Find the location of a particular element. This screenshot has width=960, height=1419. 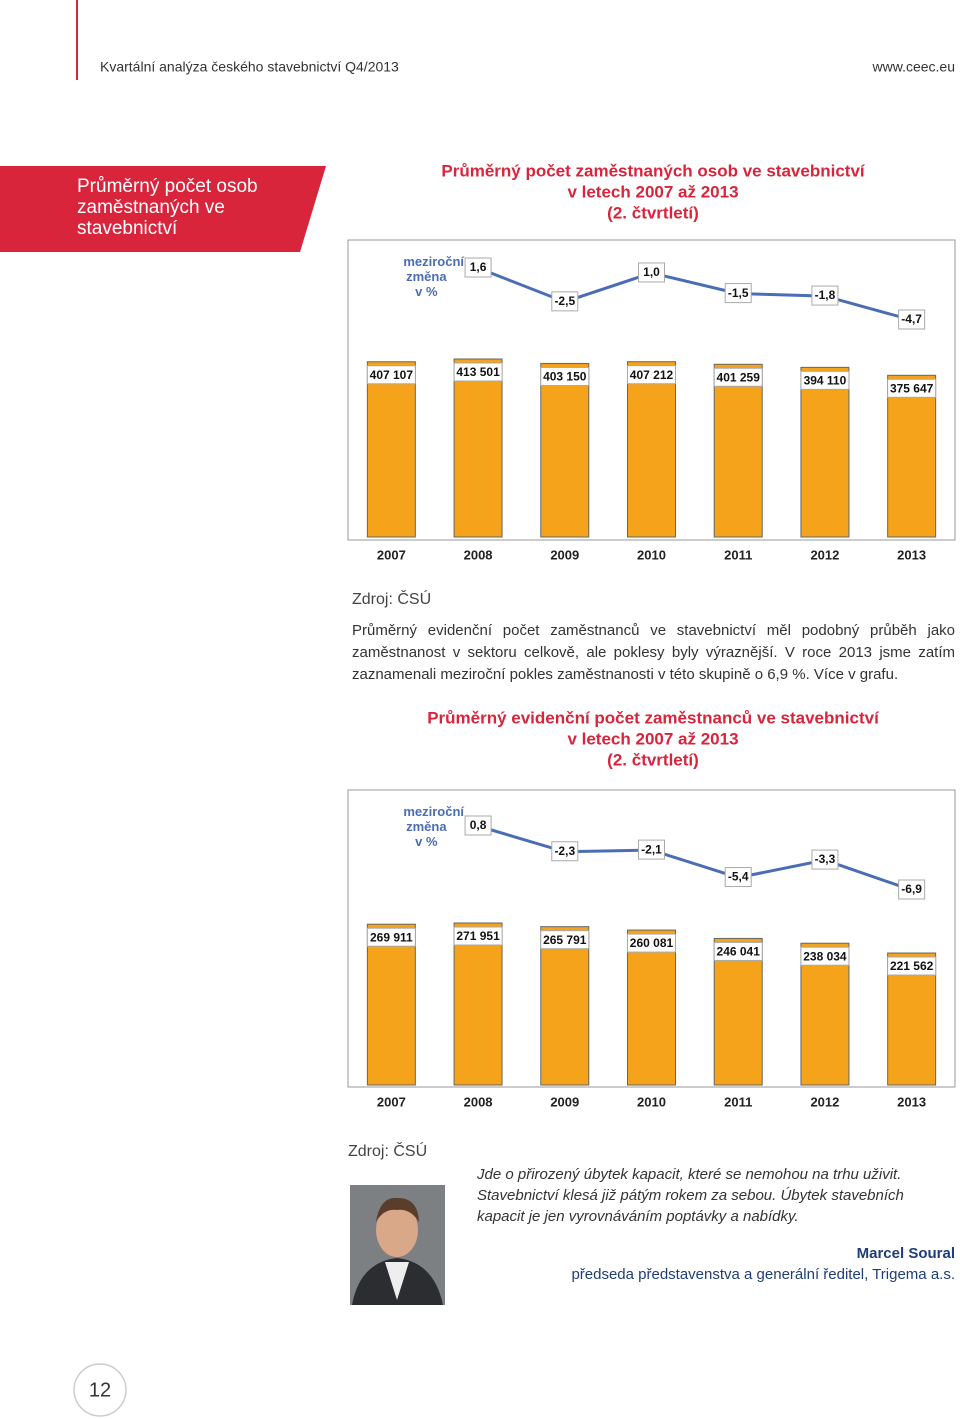

page-number: 12 is located at coordinates (100, 1390).